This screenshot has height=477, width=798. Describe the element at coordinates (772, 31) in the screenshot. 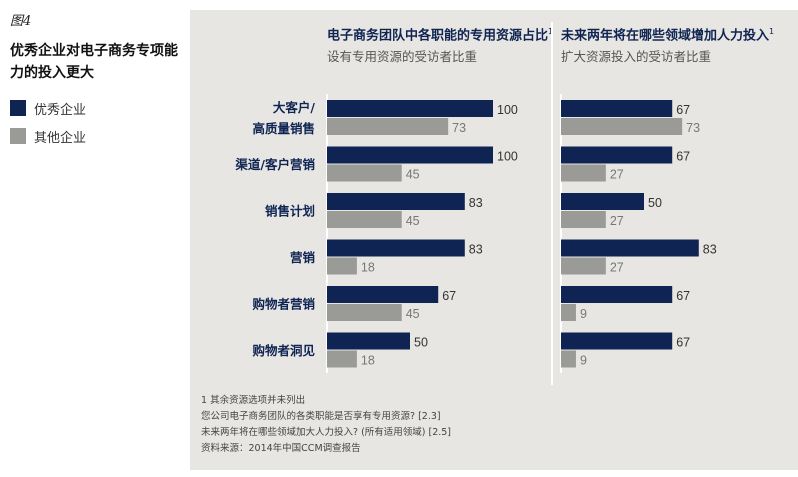

I see `chart-2-title-footnote: 1` at that location.